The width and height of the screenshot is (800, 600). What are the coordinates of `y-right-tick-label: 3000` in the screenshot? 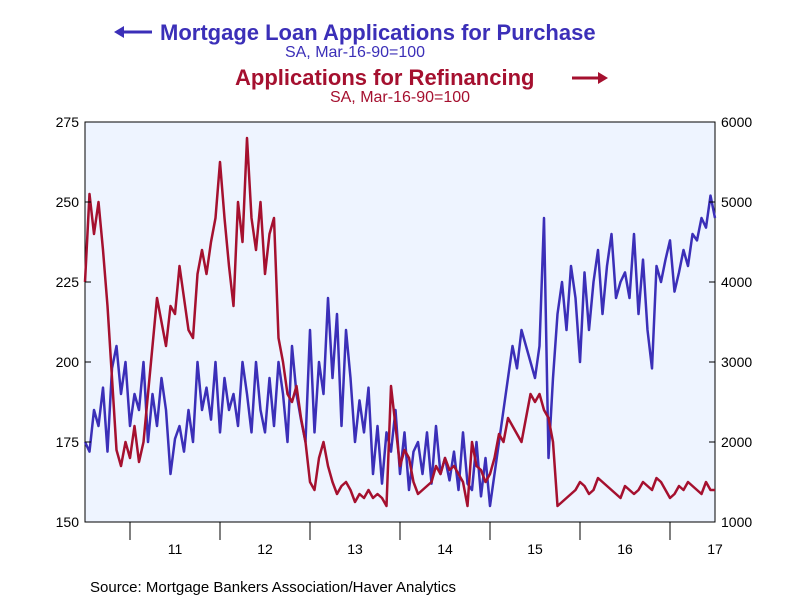 It's located at (736, 362).